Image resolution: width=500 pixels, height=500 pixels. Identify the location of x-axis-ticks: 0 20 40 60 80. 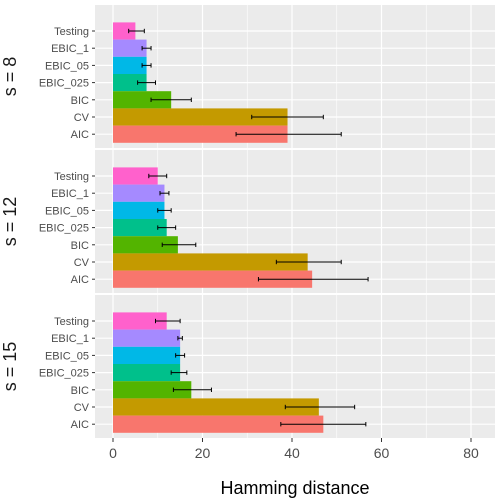
(294, 449).